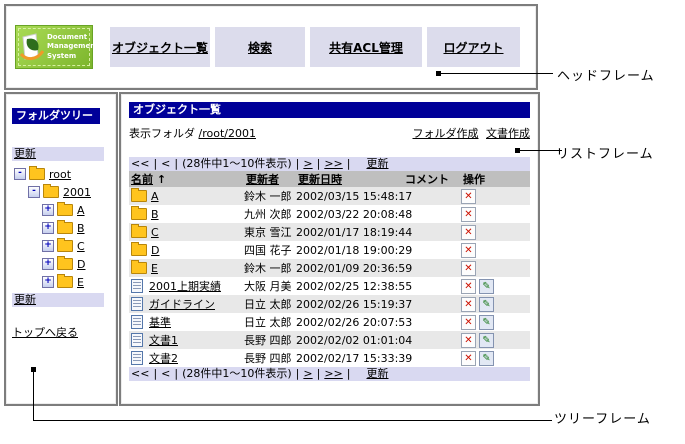 The image size is (685, 444). What do you see at coordinates (186, 340) in the screenshot?
I see `name-cell: 文書1` at bounding box center [186, 340].